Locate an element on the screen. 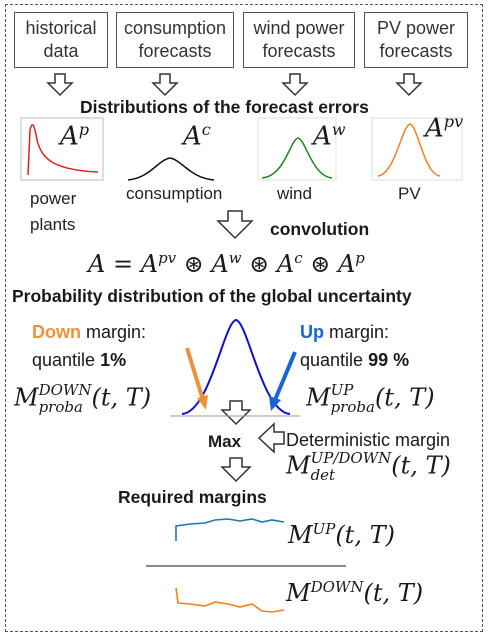 This screenshot has width=490, height=640. global-gaussian-curve is located at coordinates (236, 366).